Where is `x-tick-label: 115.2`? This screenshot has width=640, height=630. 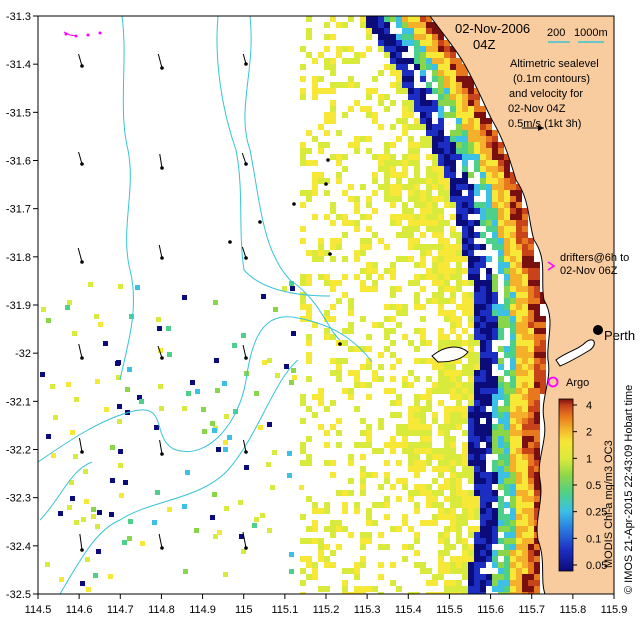
x-tick-label: 115.2 is located at coordinates (326, 610).